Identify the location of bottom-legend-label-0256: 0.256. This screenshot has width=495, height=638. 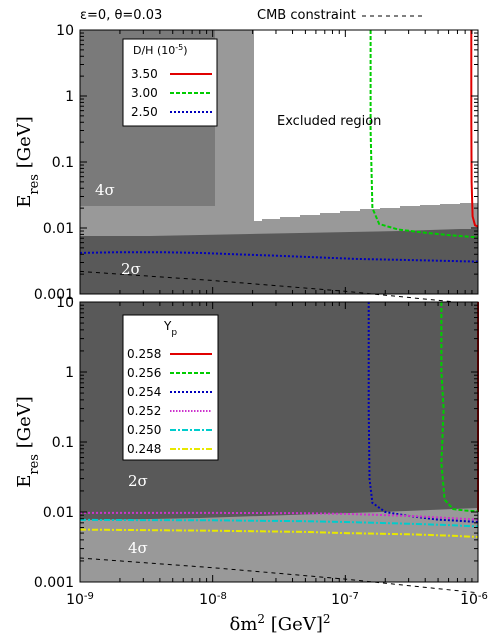
(144, 373).